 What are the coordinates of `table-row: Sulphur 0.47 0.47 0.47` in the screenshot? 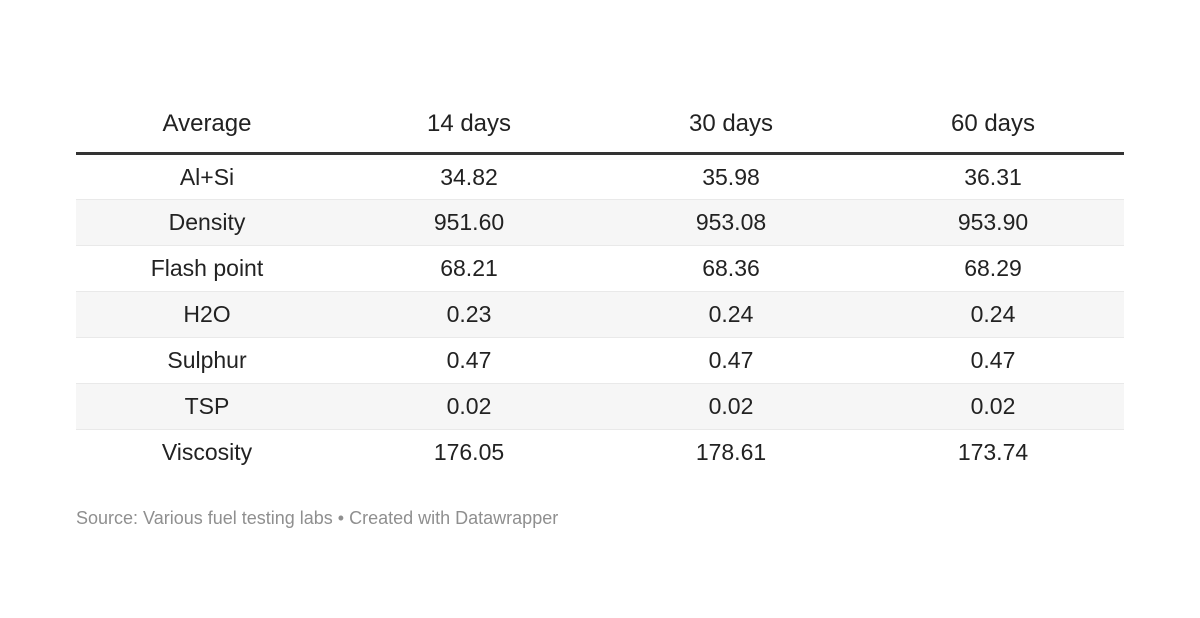 It's located at (600, 360).